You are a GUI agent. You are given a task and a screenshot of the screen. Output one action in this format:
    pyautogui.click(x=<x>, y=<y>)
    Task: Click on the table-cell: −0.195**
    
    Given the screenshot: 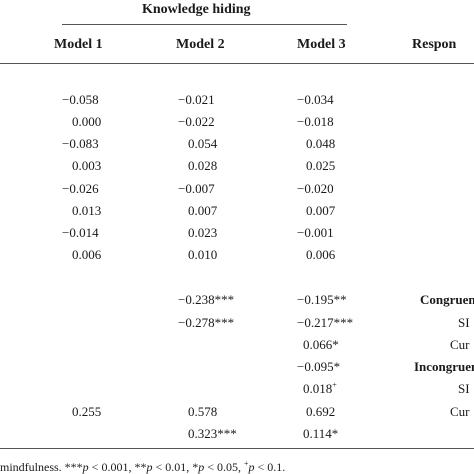 What is the action you would take?
    pyautogui.click(x=322, y=299)
    